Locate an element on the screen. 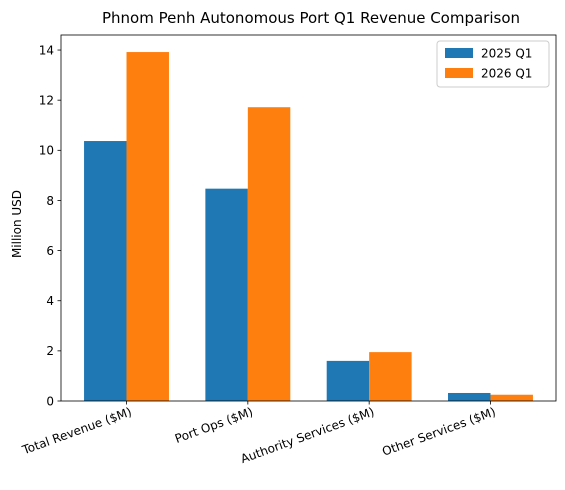 This screenshot has width=565, height=490. y-tick-label: 0 is located at coordinates (50, 401).